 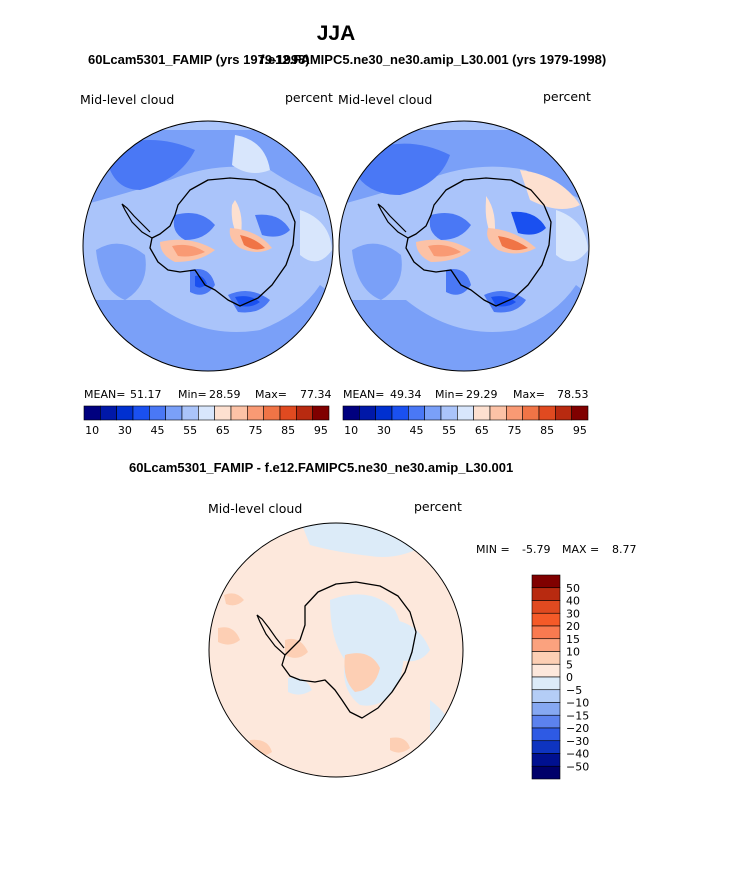 What do you see at coordinates (288, 430) in the screenshot?
I see `left-colorbar-tick-label: 85` at bounding box center [288, 430].